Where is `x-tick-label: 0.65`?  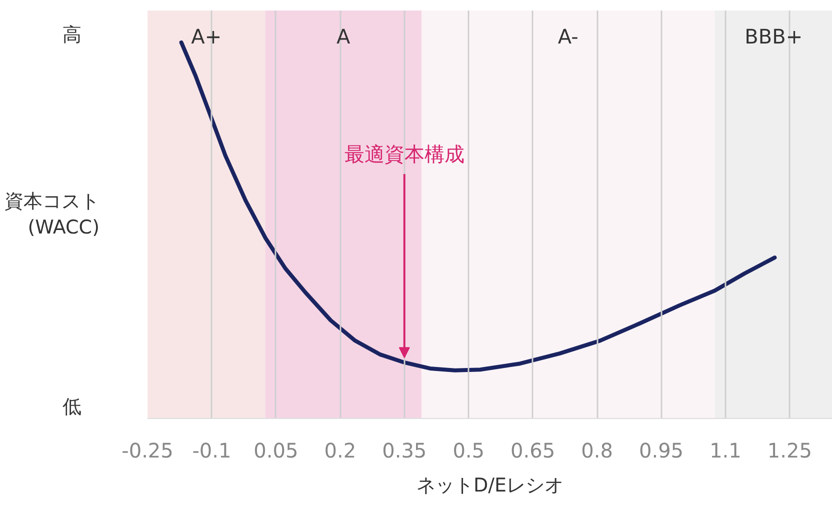 x-tick-label: 0.65 is located at coordinates (533, 450).